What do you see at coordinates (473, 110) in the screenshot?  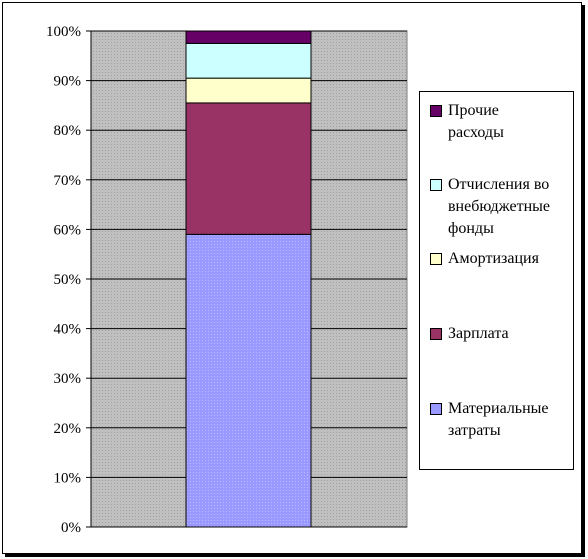 I see `legend-label-other-1: Прочие` at bounding box center [473, 110].